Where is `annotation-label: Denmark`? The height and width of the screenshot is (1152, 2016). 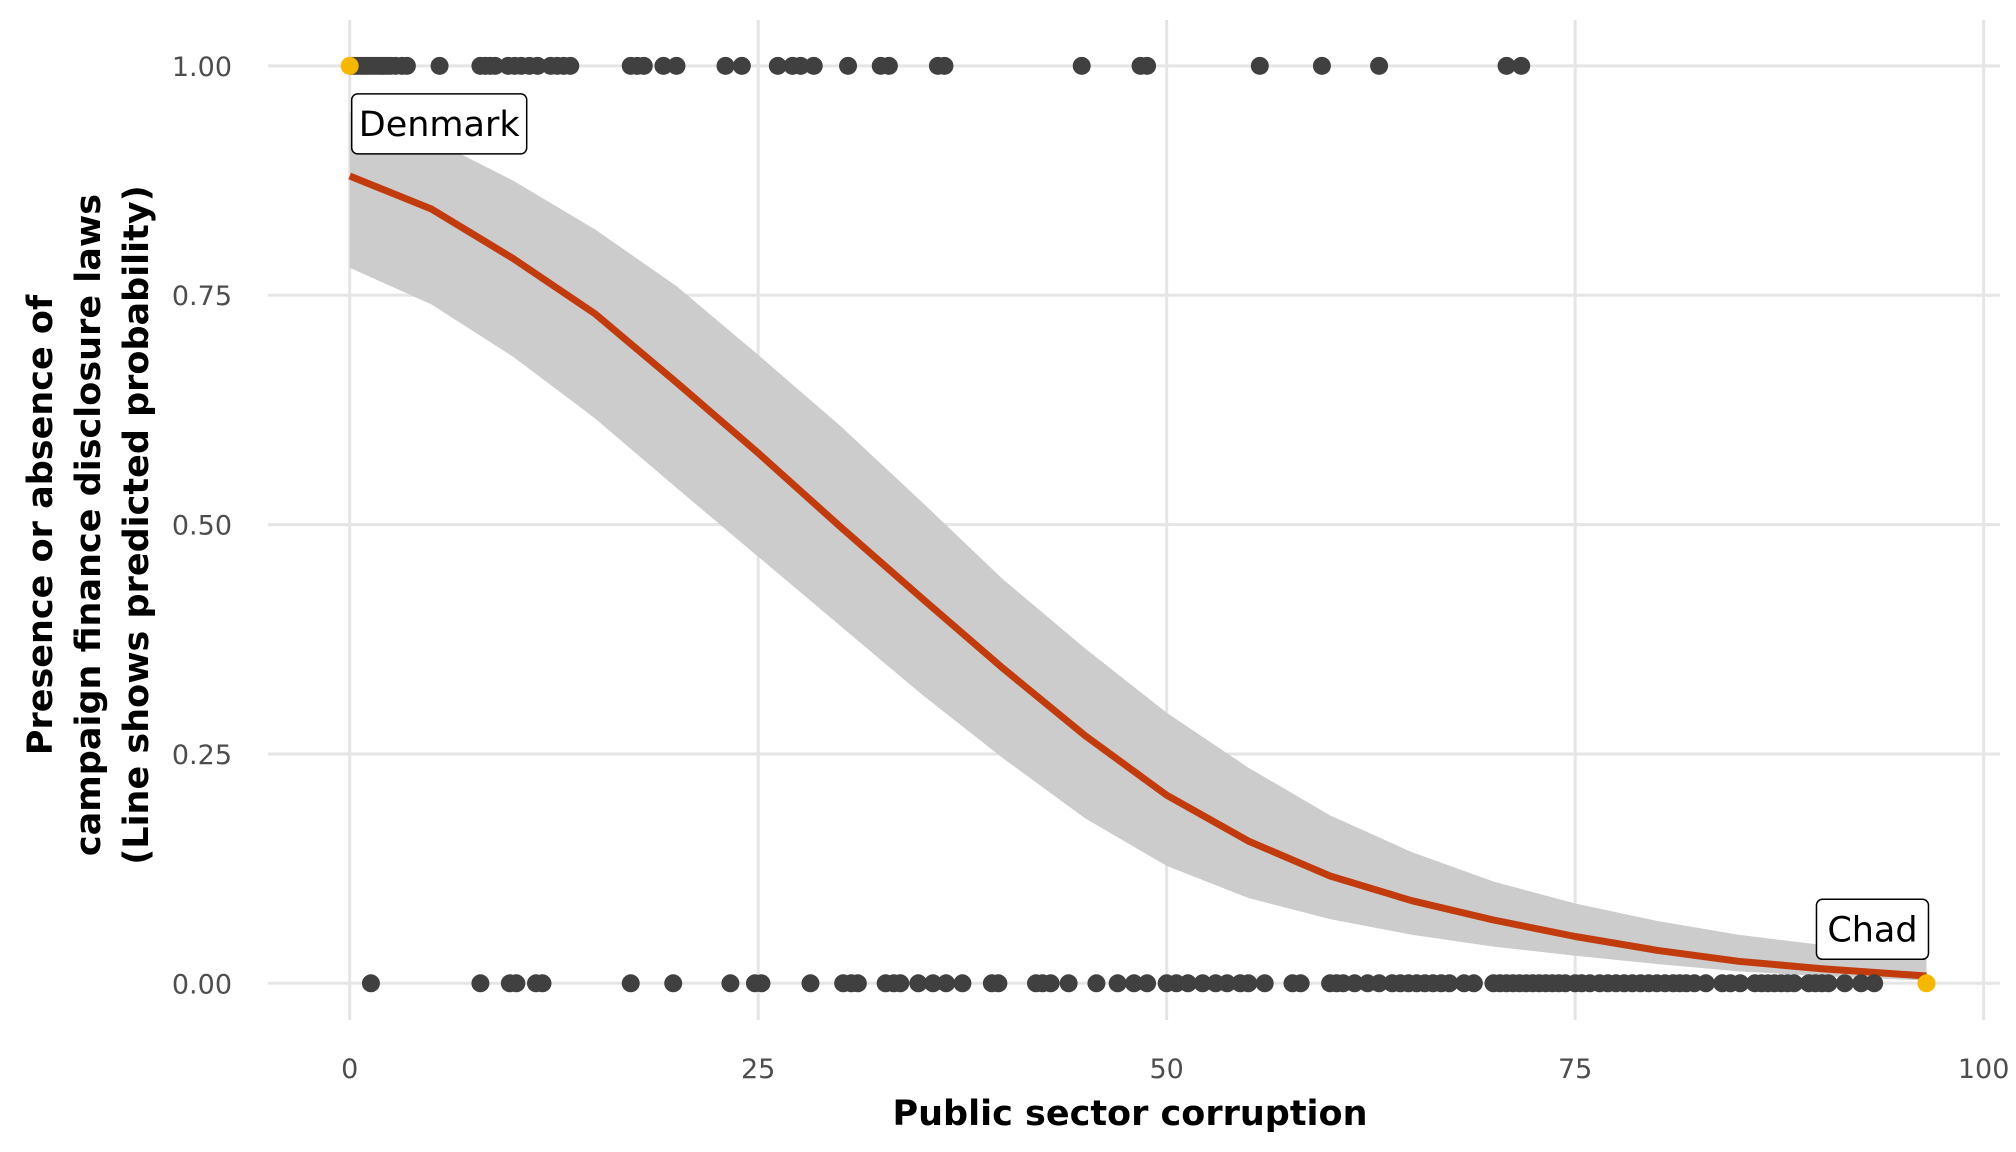 annotation-label: Denmark is located at coordinates (439, 124).